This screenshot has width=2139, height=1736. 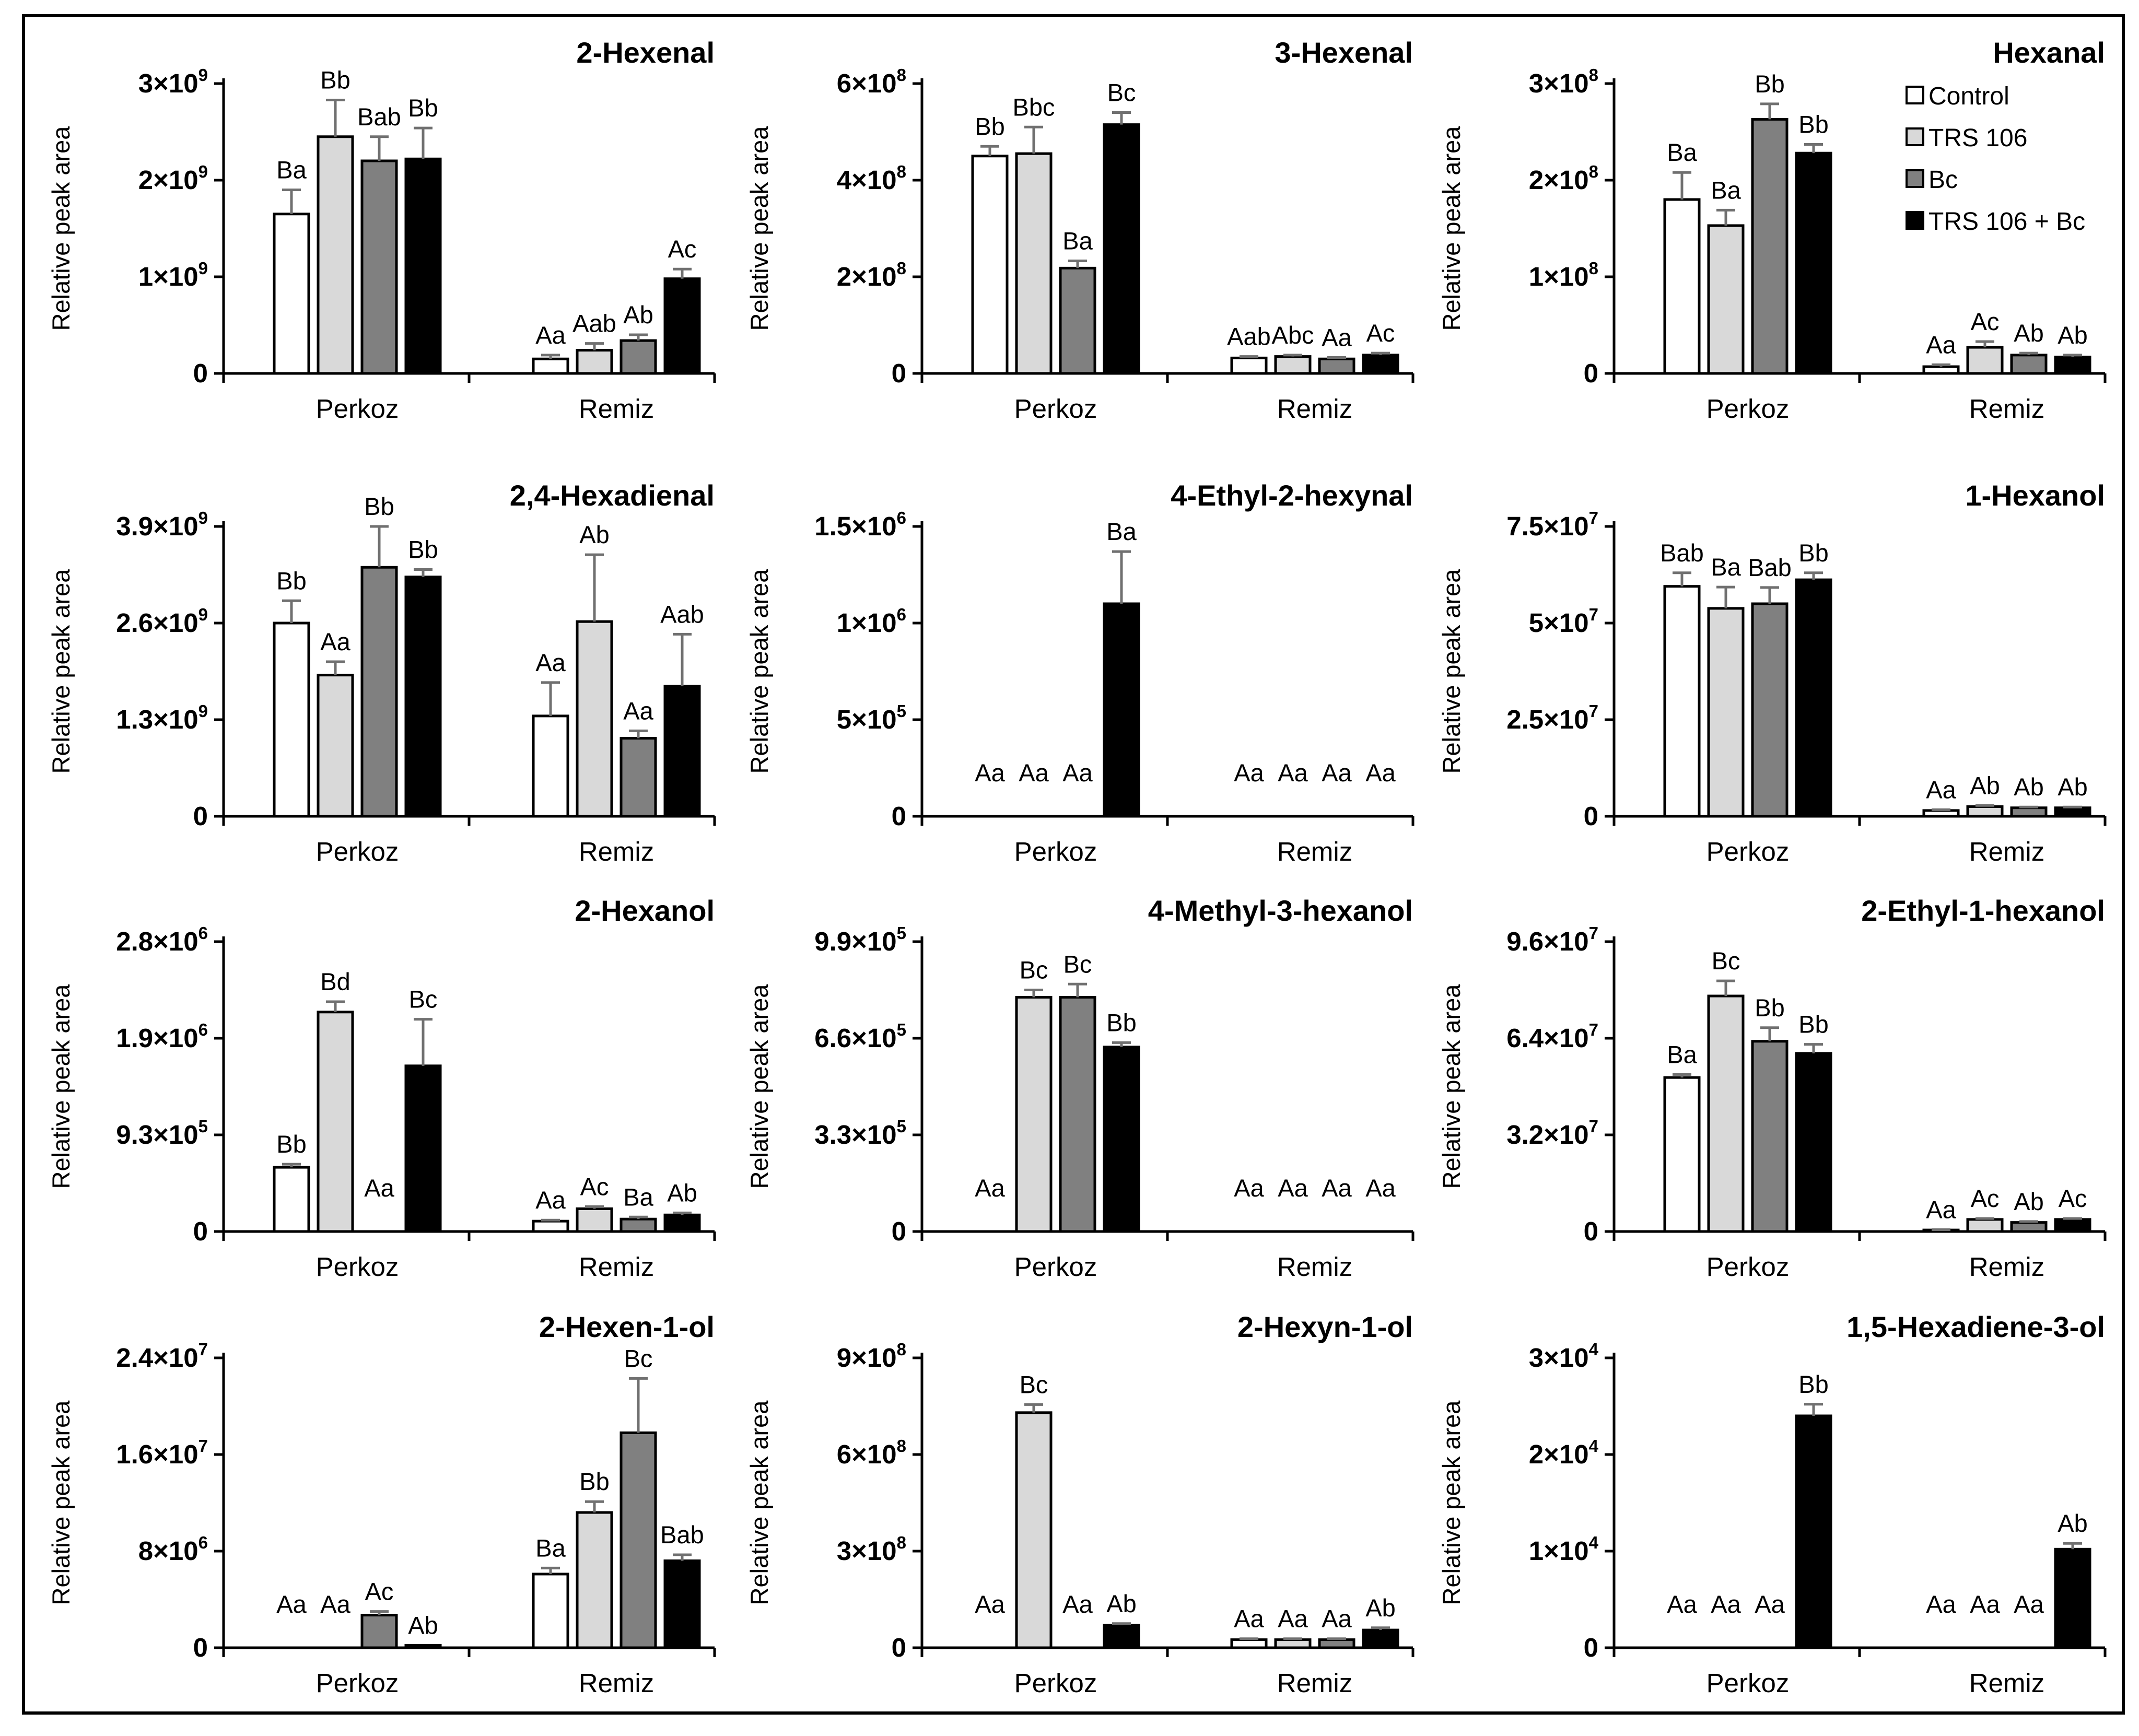 What do you see at coordinates (682, 614) in the screenshot?
I see `significance-label: Aab` at bounding box center [682, 614].